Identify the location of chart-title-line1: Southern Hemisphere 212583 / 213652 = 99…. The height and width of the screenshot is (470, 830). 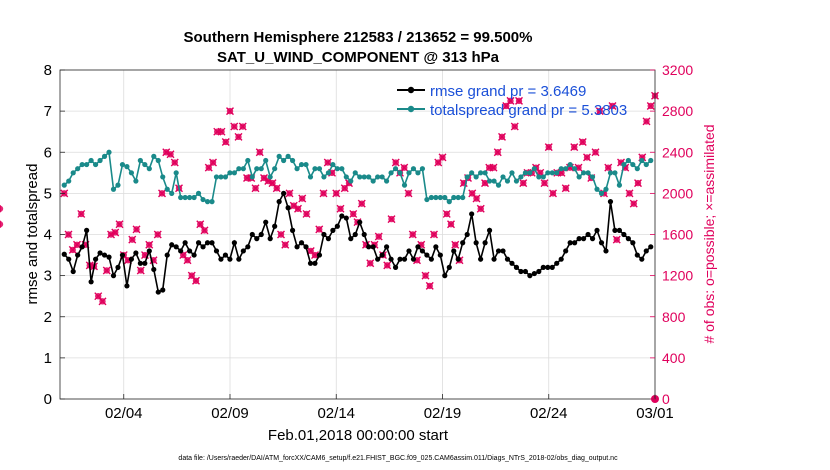
(358, 37).